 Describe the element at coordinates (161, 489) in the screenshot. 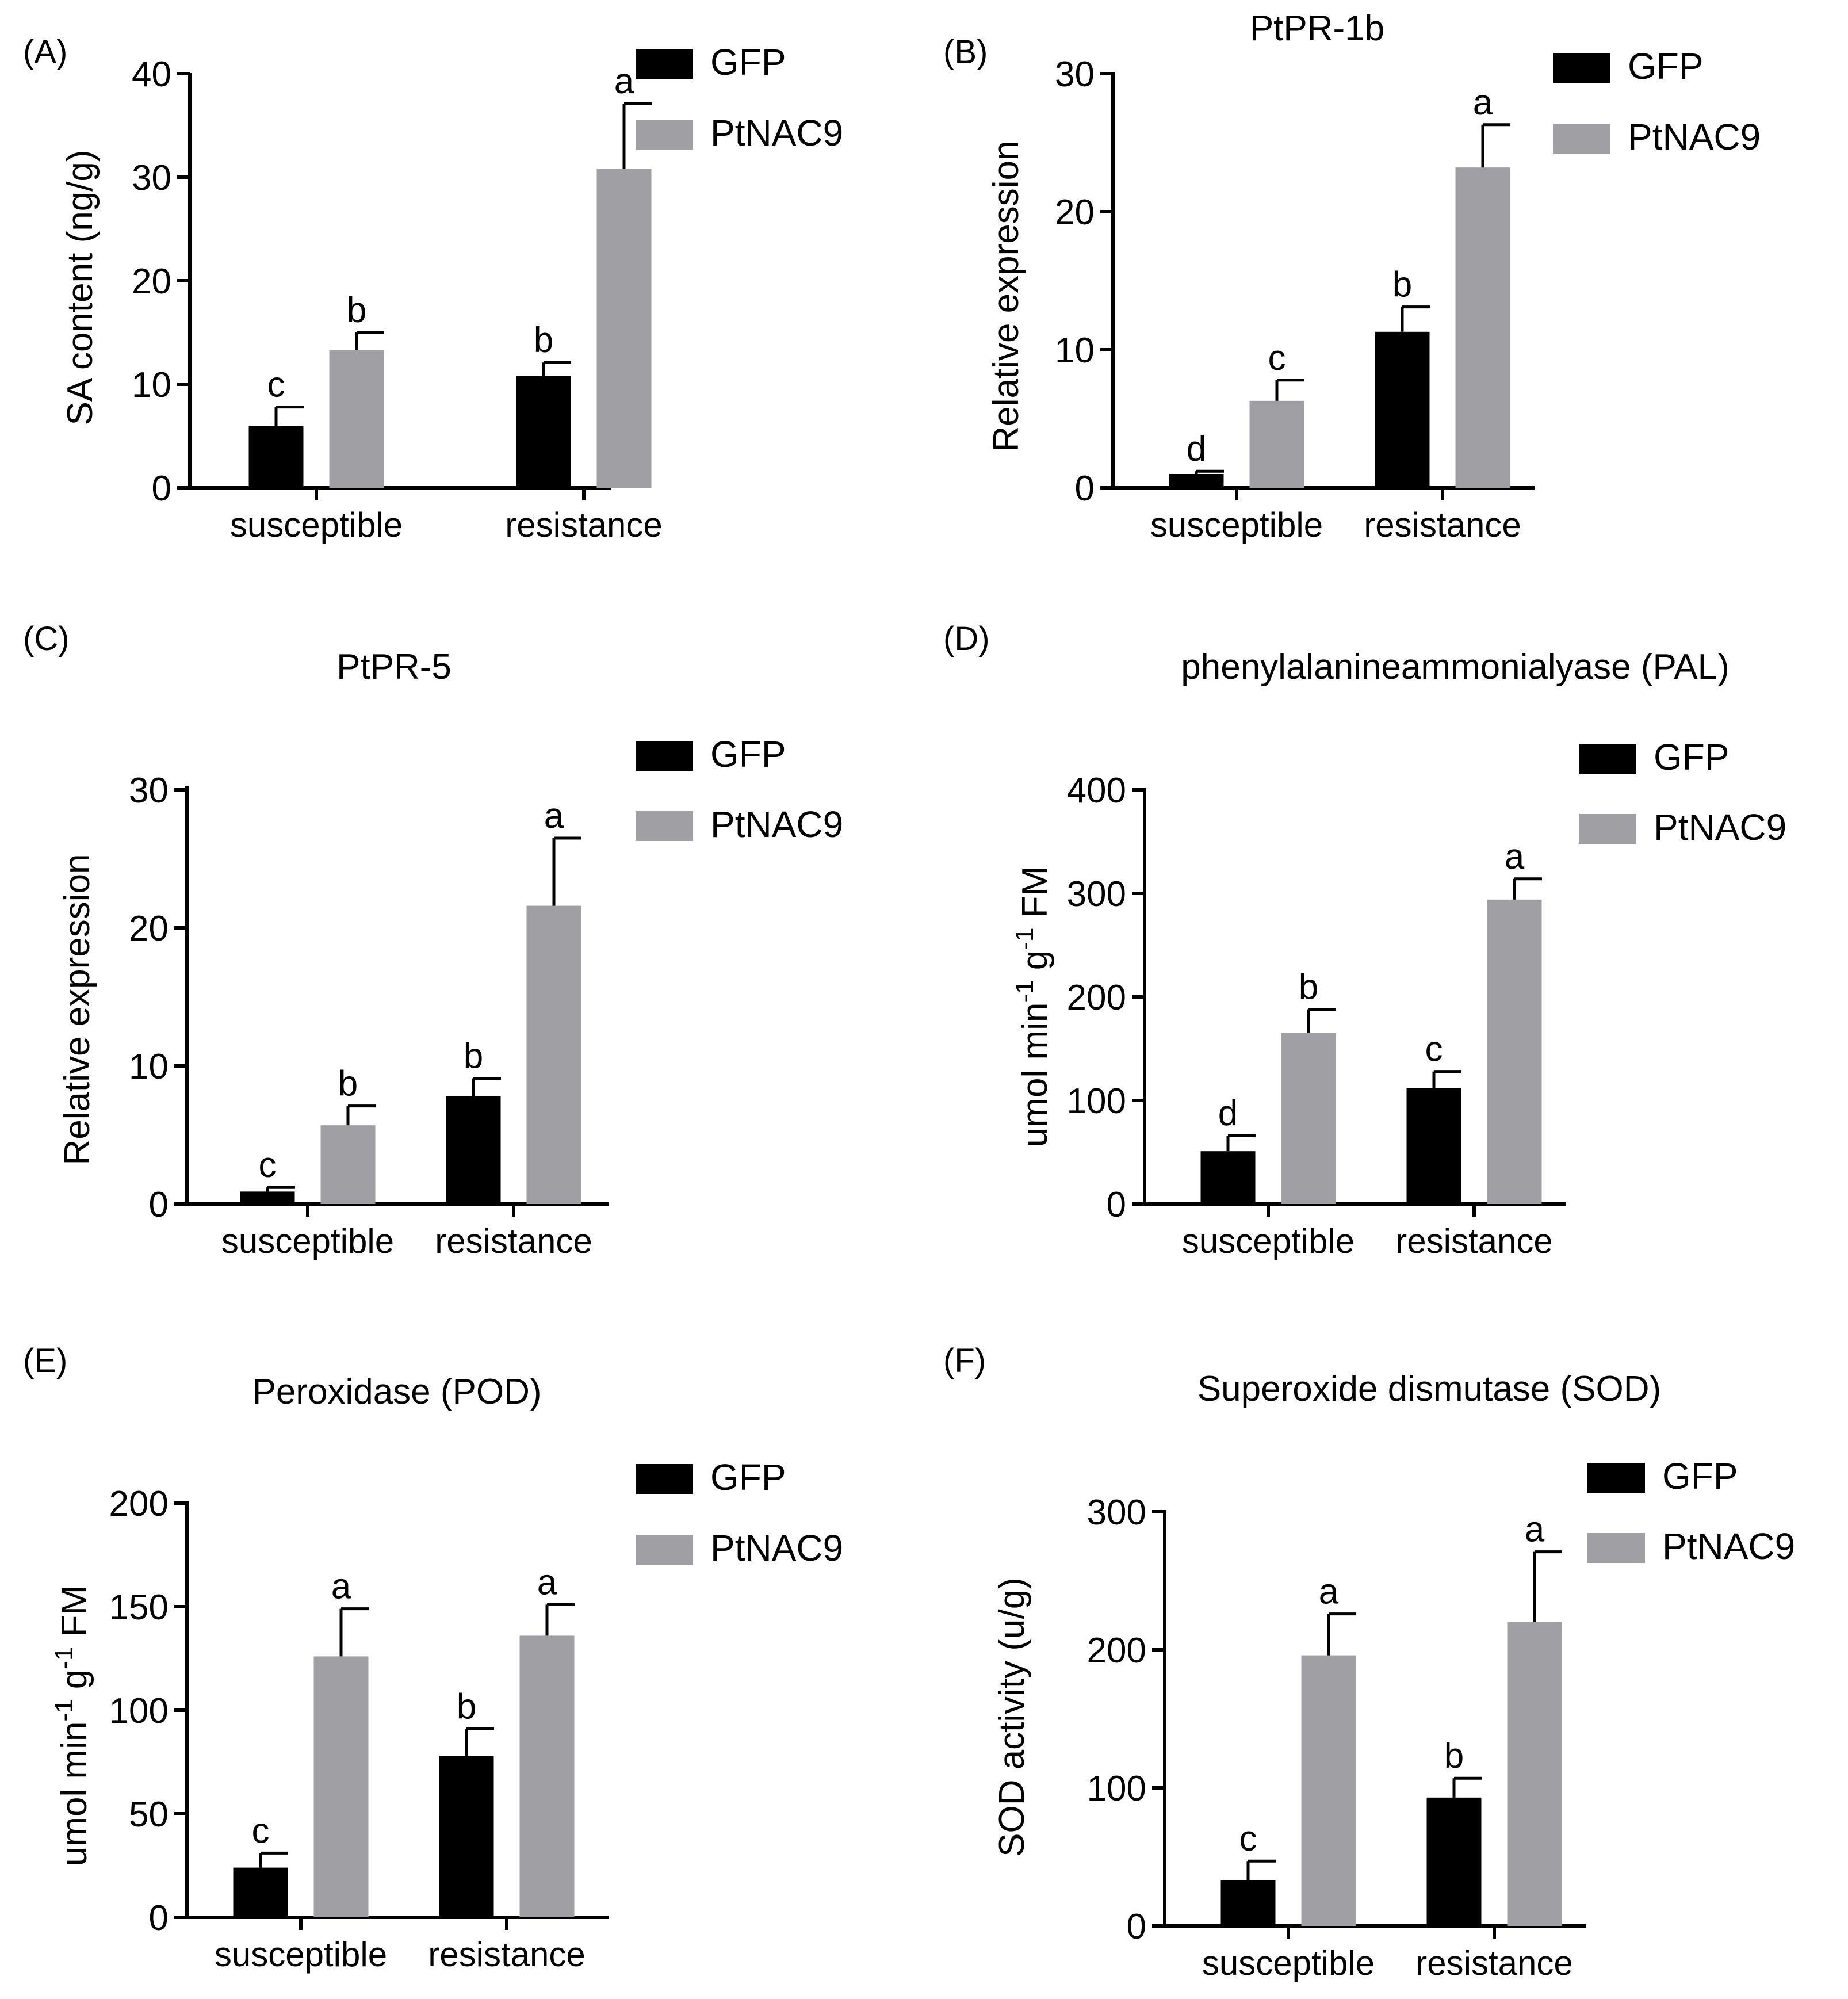

I see `panel-a-ytick-label: 0` at that location.